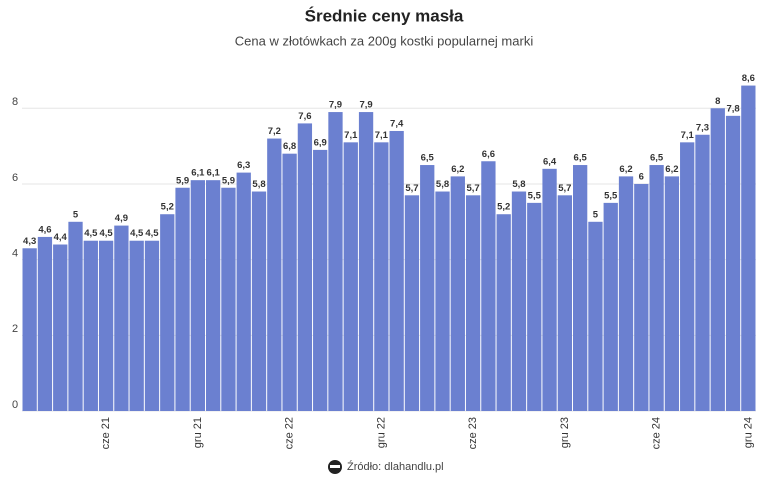 Image resolution: width=768 pixels, height=489 pixels. Describe the element at coordinates (702, 127) in the screenshot. I see `value-label: 7,3` at that location.